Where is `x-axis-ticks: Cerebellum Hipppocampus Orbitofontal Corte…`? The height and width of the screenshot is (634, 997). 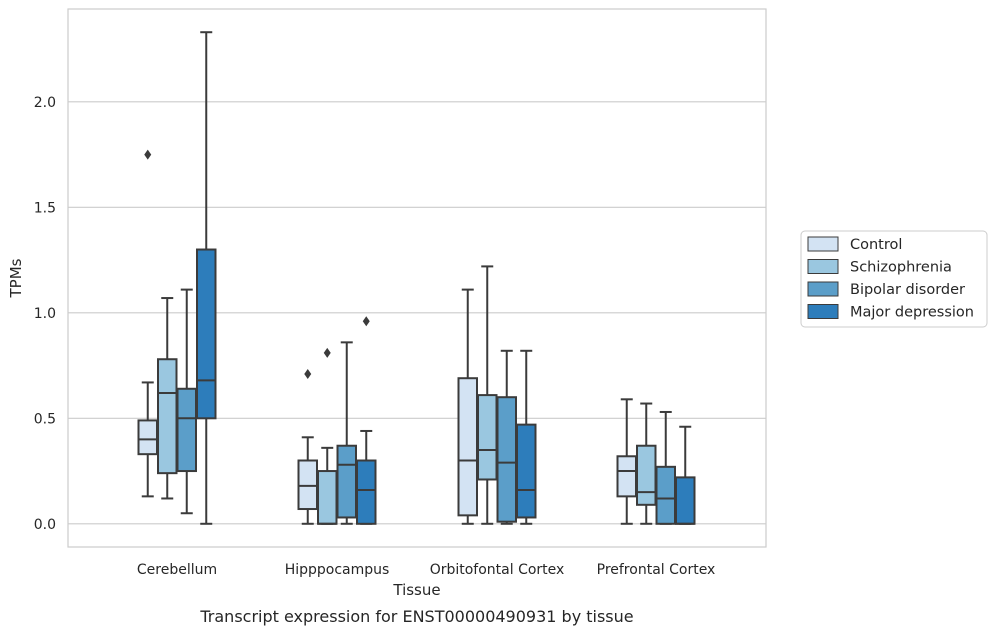
x-axis-ticks: Cerebellum Hipppocampus Orbitofontal Corte… is located at coordinates (426, 570).